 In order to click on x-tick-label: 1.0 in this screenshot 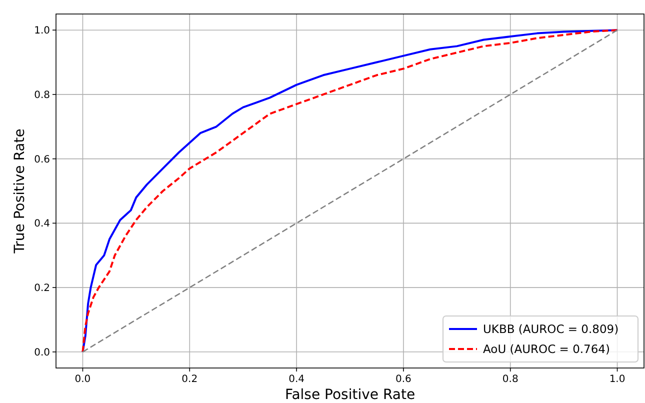, I will do `click(617, 379)`.